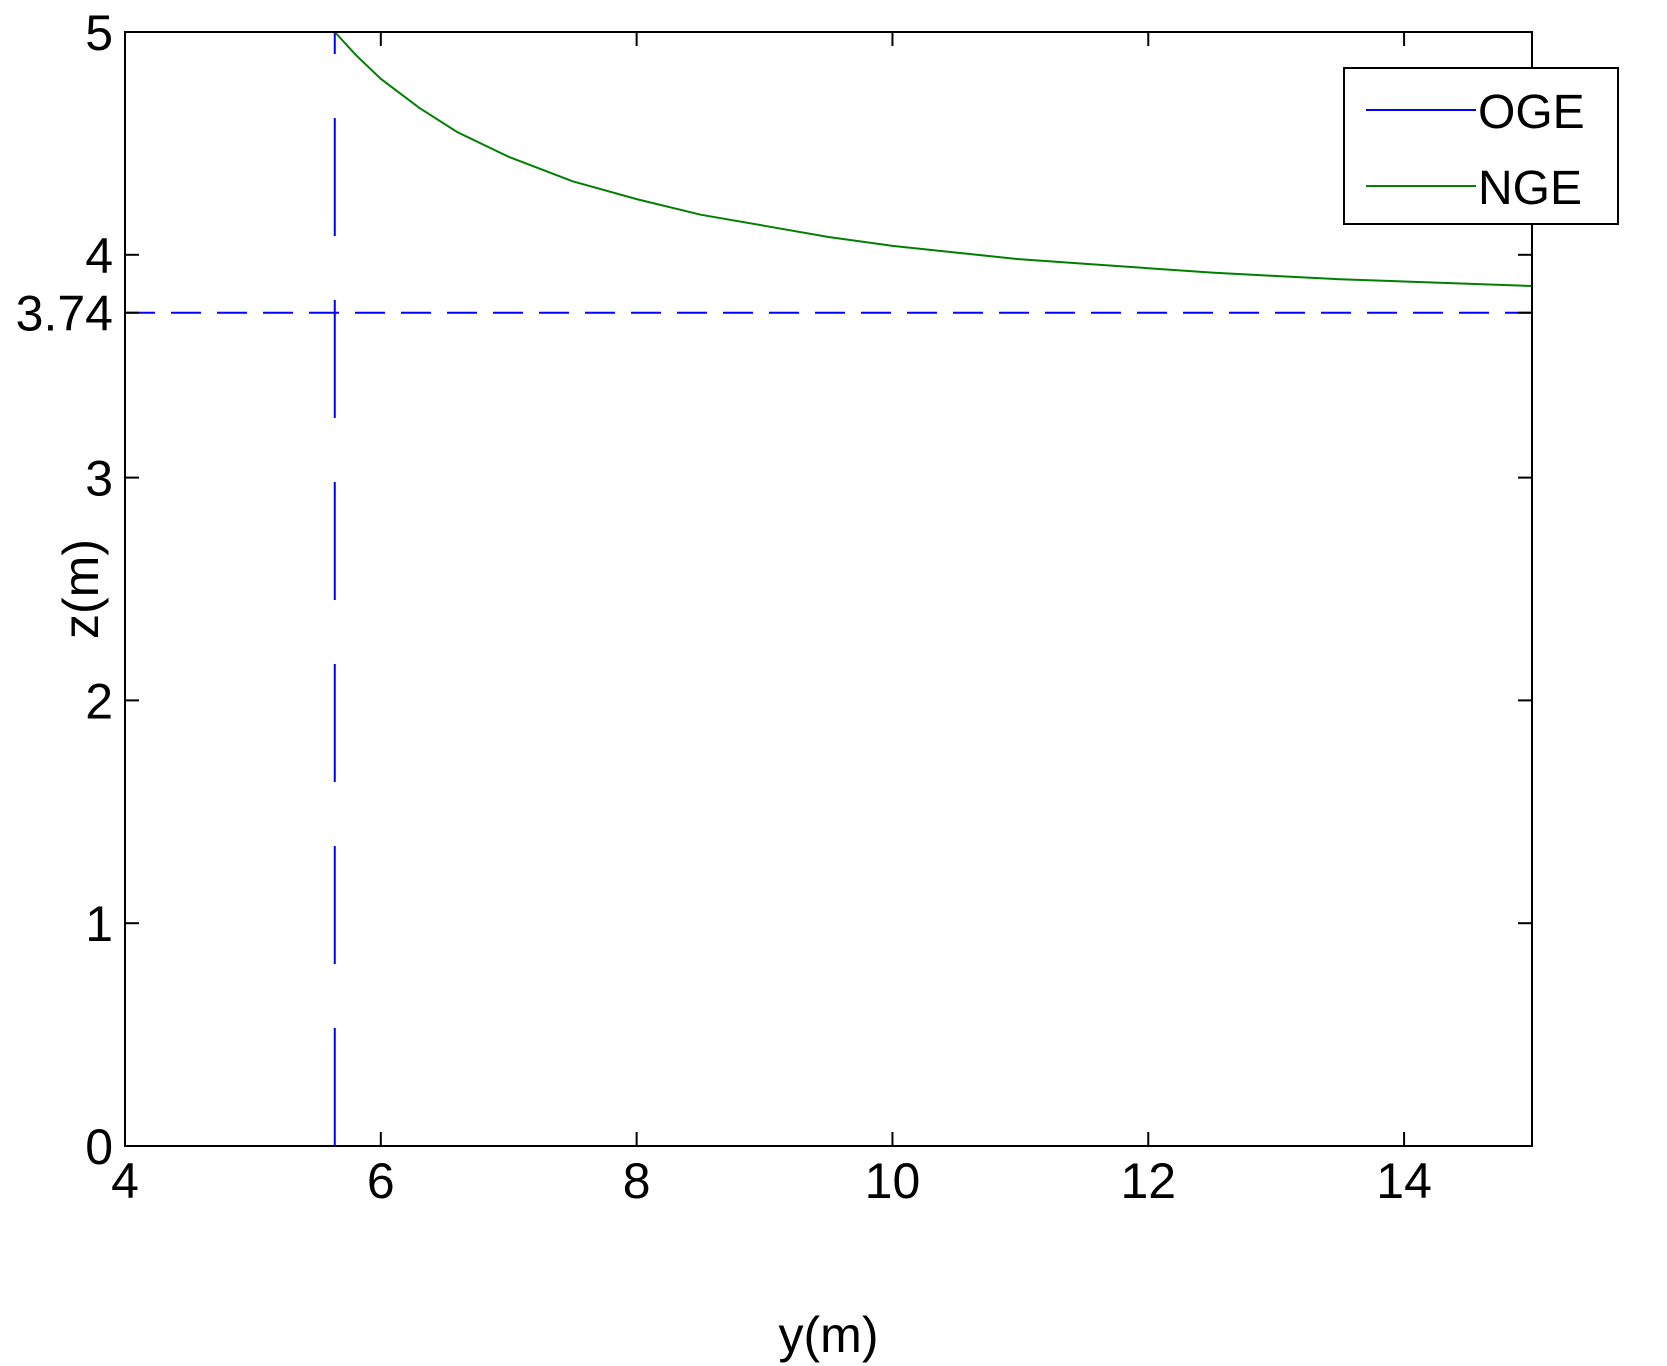 This screenshot has width=1667, height=1366. Describe the element at coordinates (933, 159) in the screenshot. I see `nge-line` at that location.